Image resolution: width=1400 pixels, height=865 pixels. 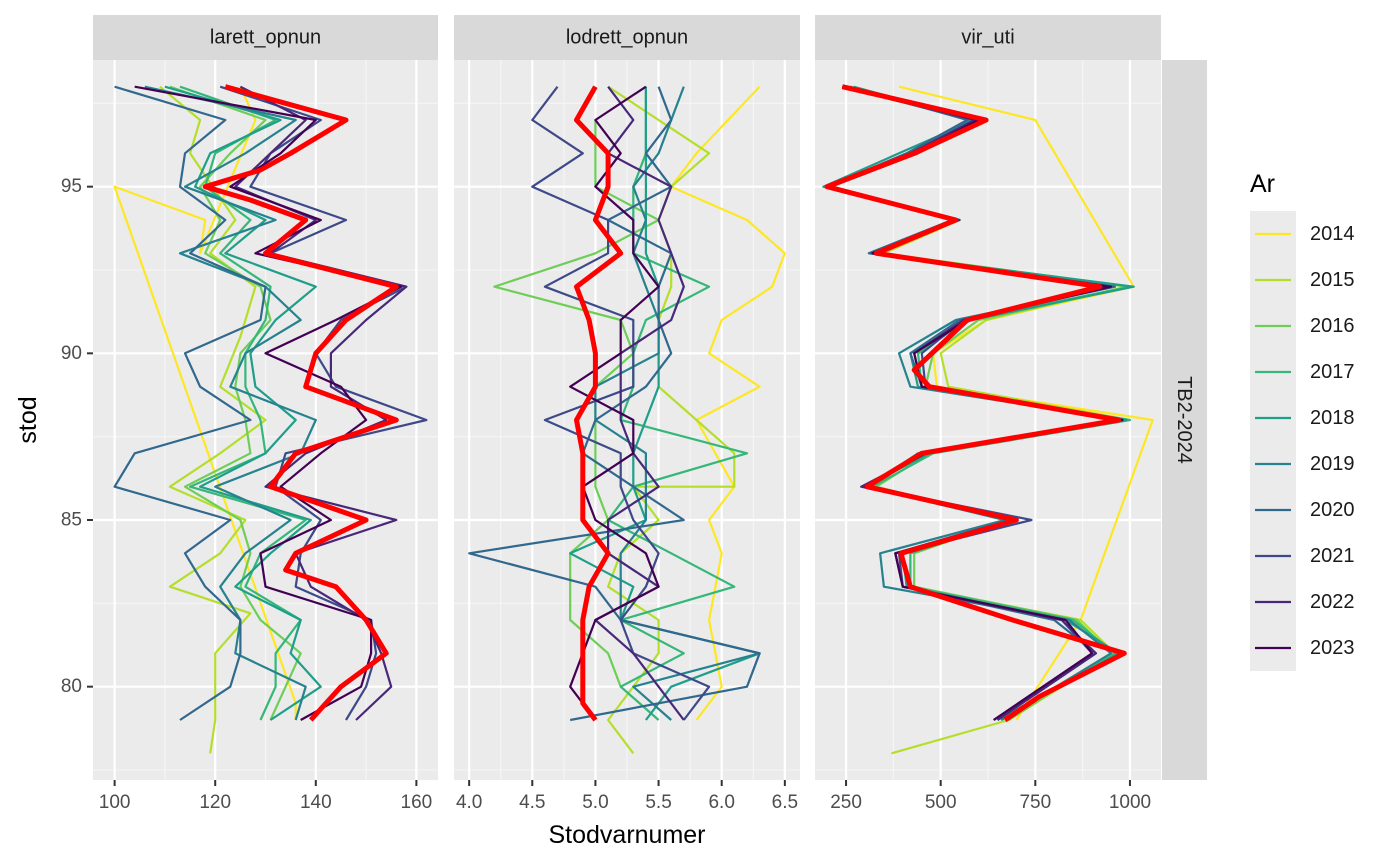 What do you see at coordinates (115, 802) in the screenshot?
I see `x-tick-label: 100` at bounding box center [115, 802].